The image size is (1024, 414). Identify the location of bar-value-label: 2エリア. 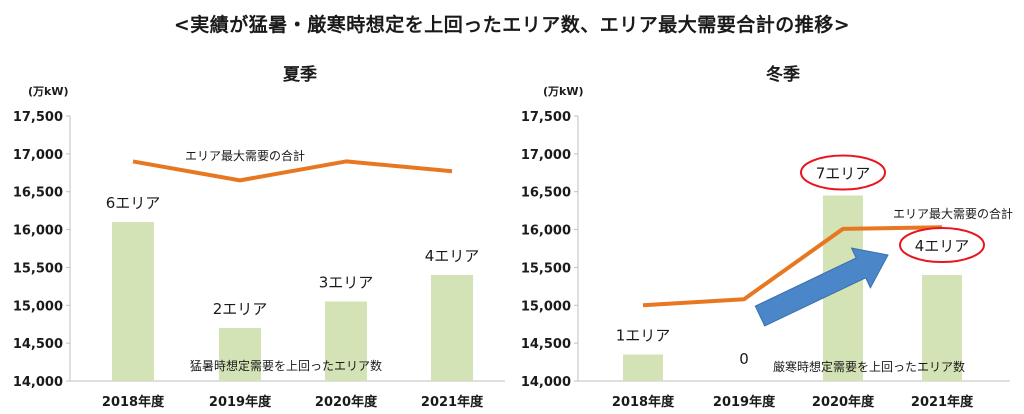
(240, 309).